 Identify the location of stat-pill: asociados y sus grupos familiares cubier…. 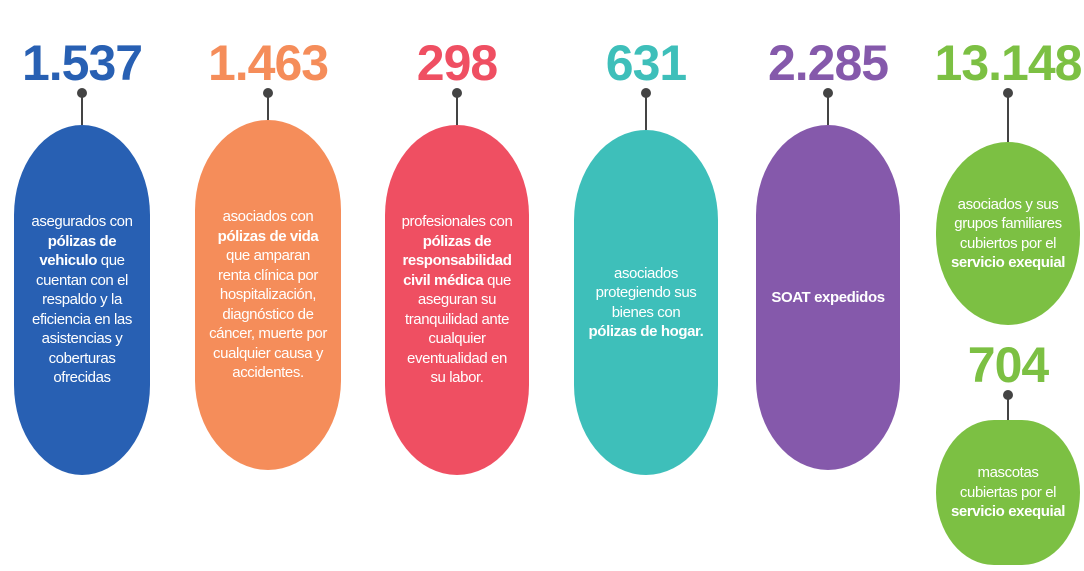
(1008, 233).